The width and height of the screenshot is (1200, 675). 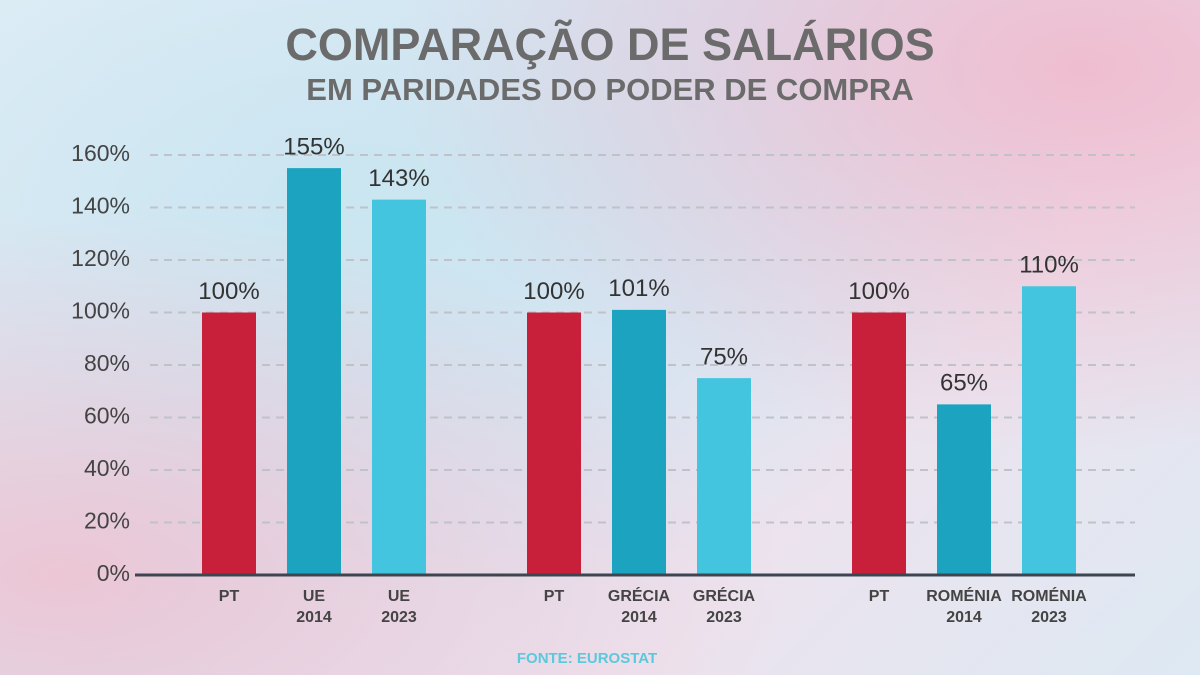 What do you see at coordinates (1049, 265) in the screenshot?
I see `value-label: 110%` at bounding box center [1049, 265].